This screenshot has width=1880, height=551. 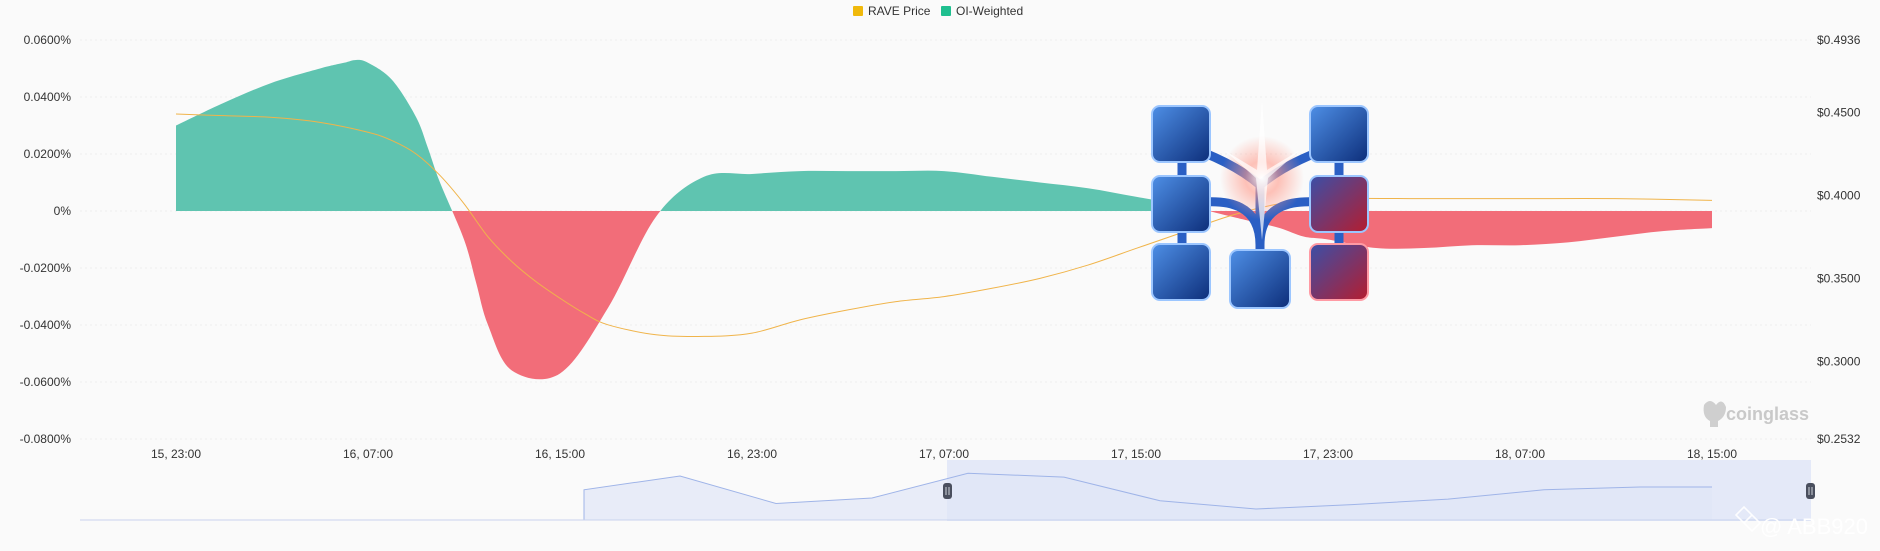 I want to click on x-tick-label: 15, 23:00, so click(x=176, y=454).